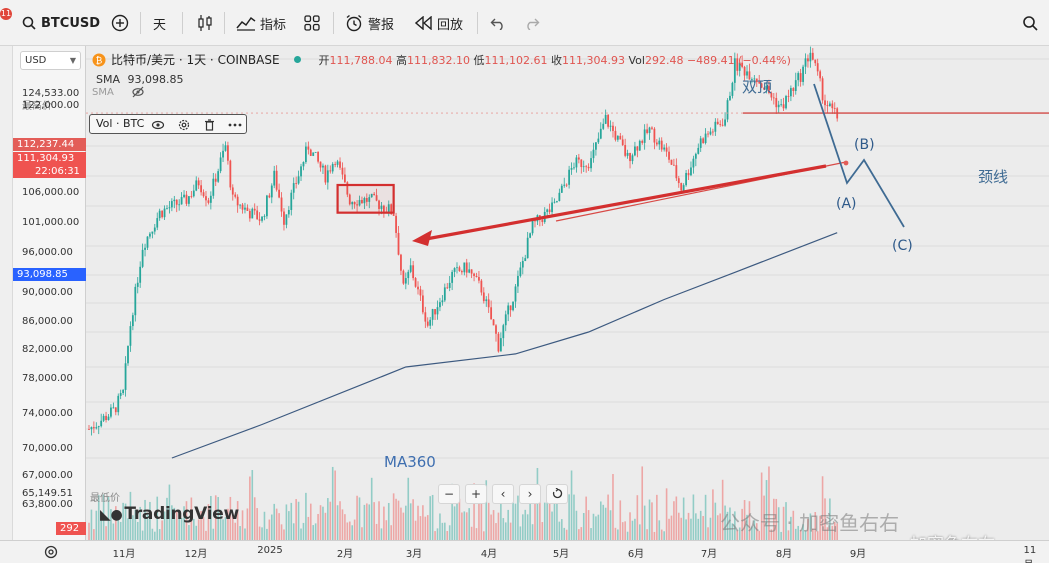 The height and width of the screenshot is (563, 1049). What do you see at coordinates (369, 23) in the screenshot?
I see `alert-button: 警报` at bounding box center [369, 23].